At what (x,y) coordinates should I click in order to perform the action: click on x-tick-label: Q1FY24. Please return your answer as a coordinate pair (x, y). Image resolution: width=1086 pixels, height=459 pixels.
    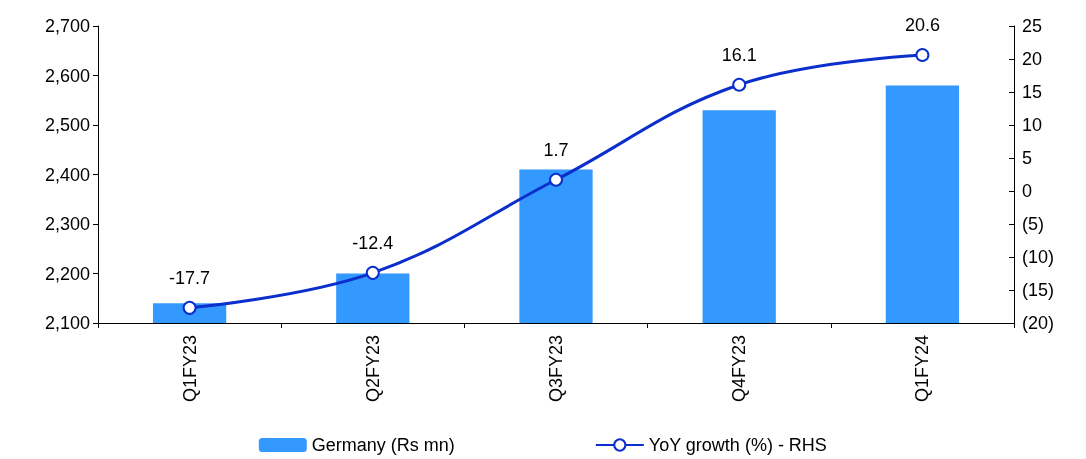
    Looking at the image, I should click on (922, 369).